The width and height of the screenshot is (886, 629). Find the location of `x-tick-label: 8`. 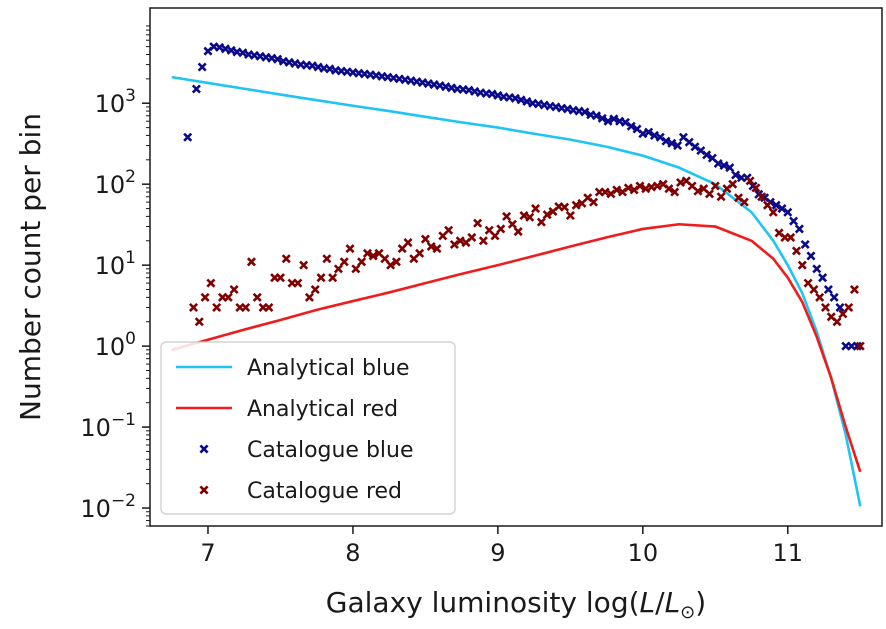

x-tick-label: 8 is located at coordinates (352, 553).